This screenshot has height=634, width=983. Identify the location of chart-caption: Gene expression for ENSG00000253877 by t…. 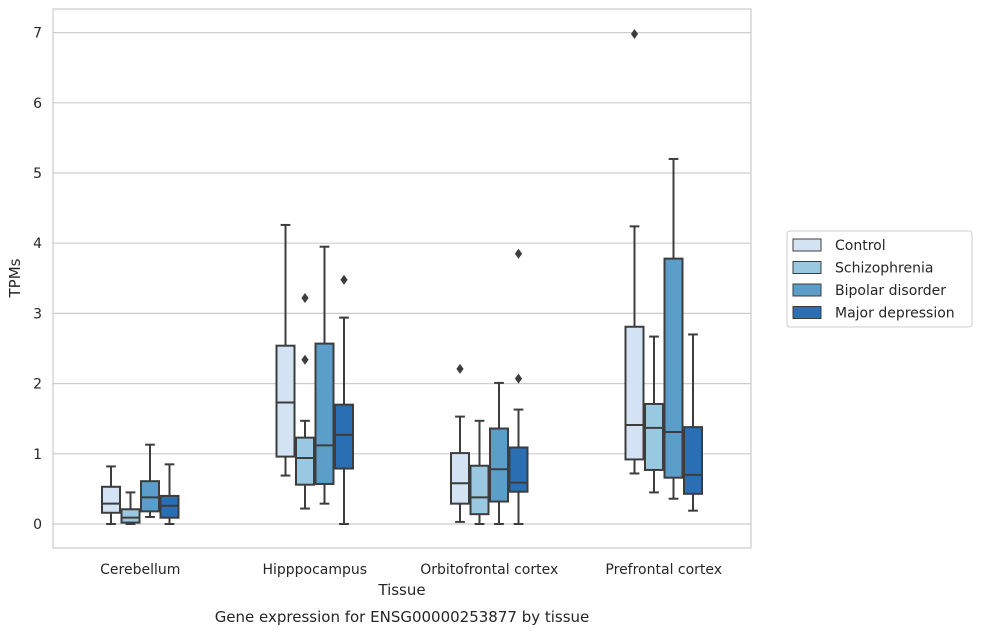
(402, 617).